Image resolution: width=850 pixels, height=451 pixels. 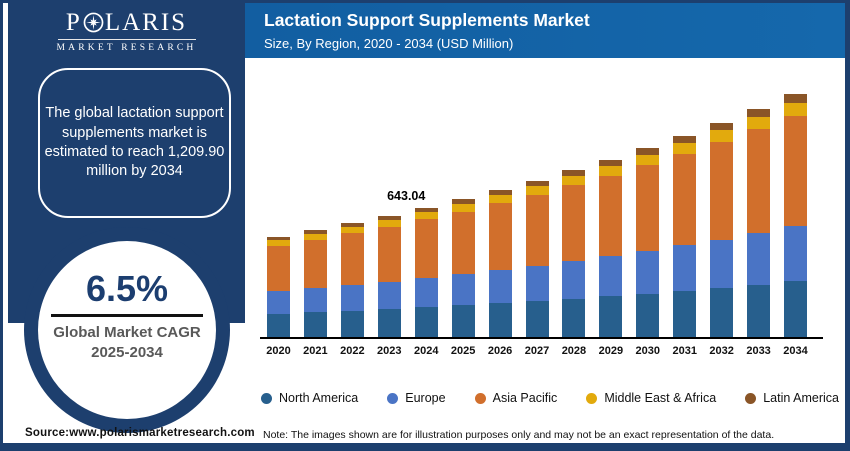 I want to click on year-label: 2030, so click(x=648, y=351).